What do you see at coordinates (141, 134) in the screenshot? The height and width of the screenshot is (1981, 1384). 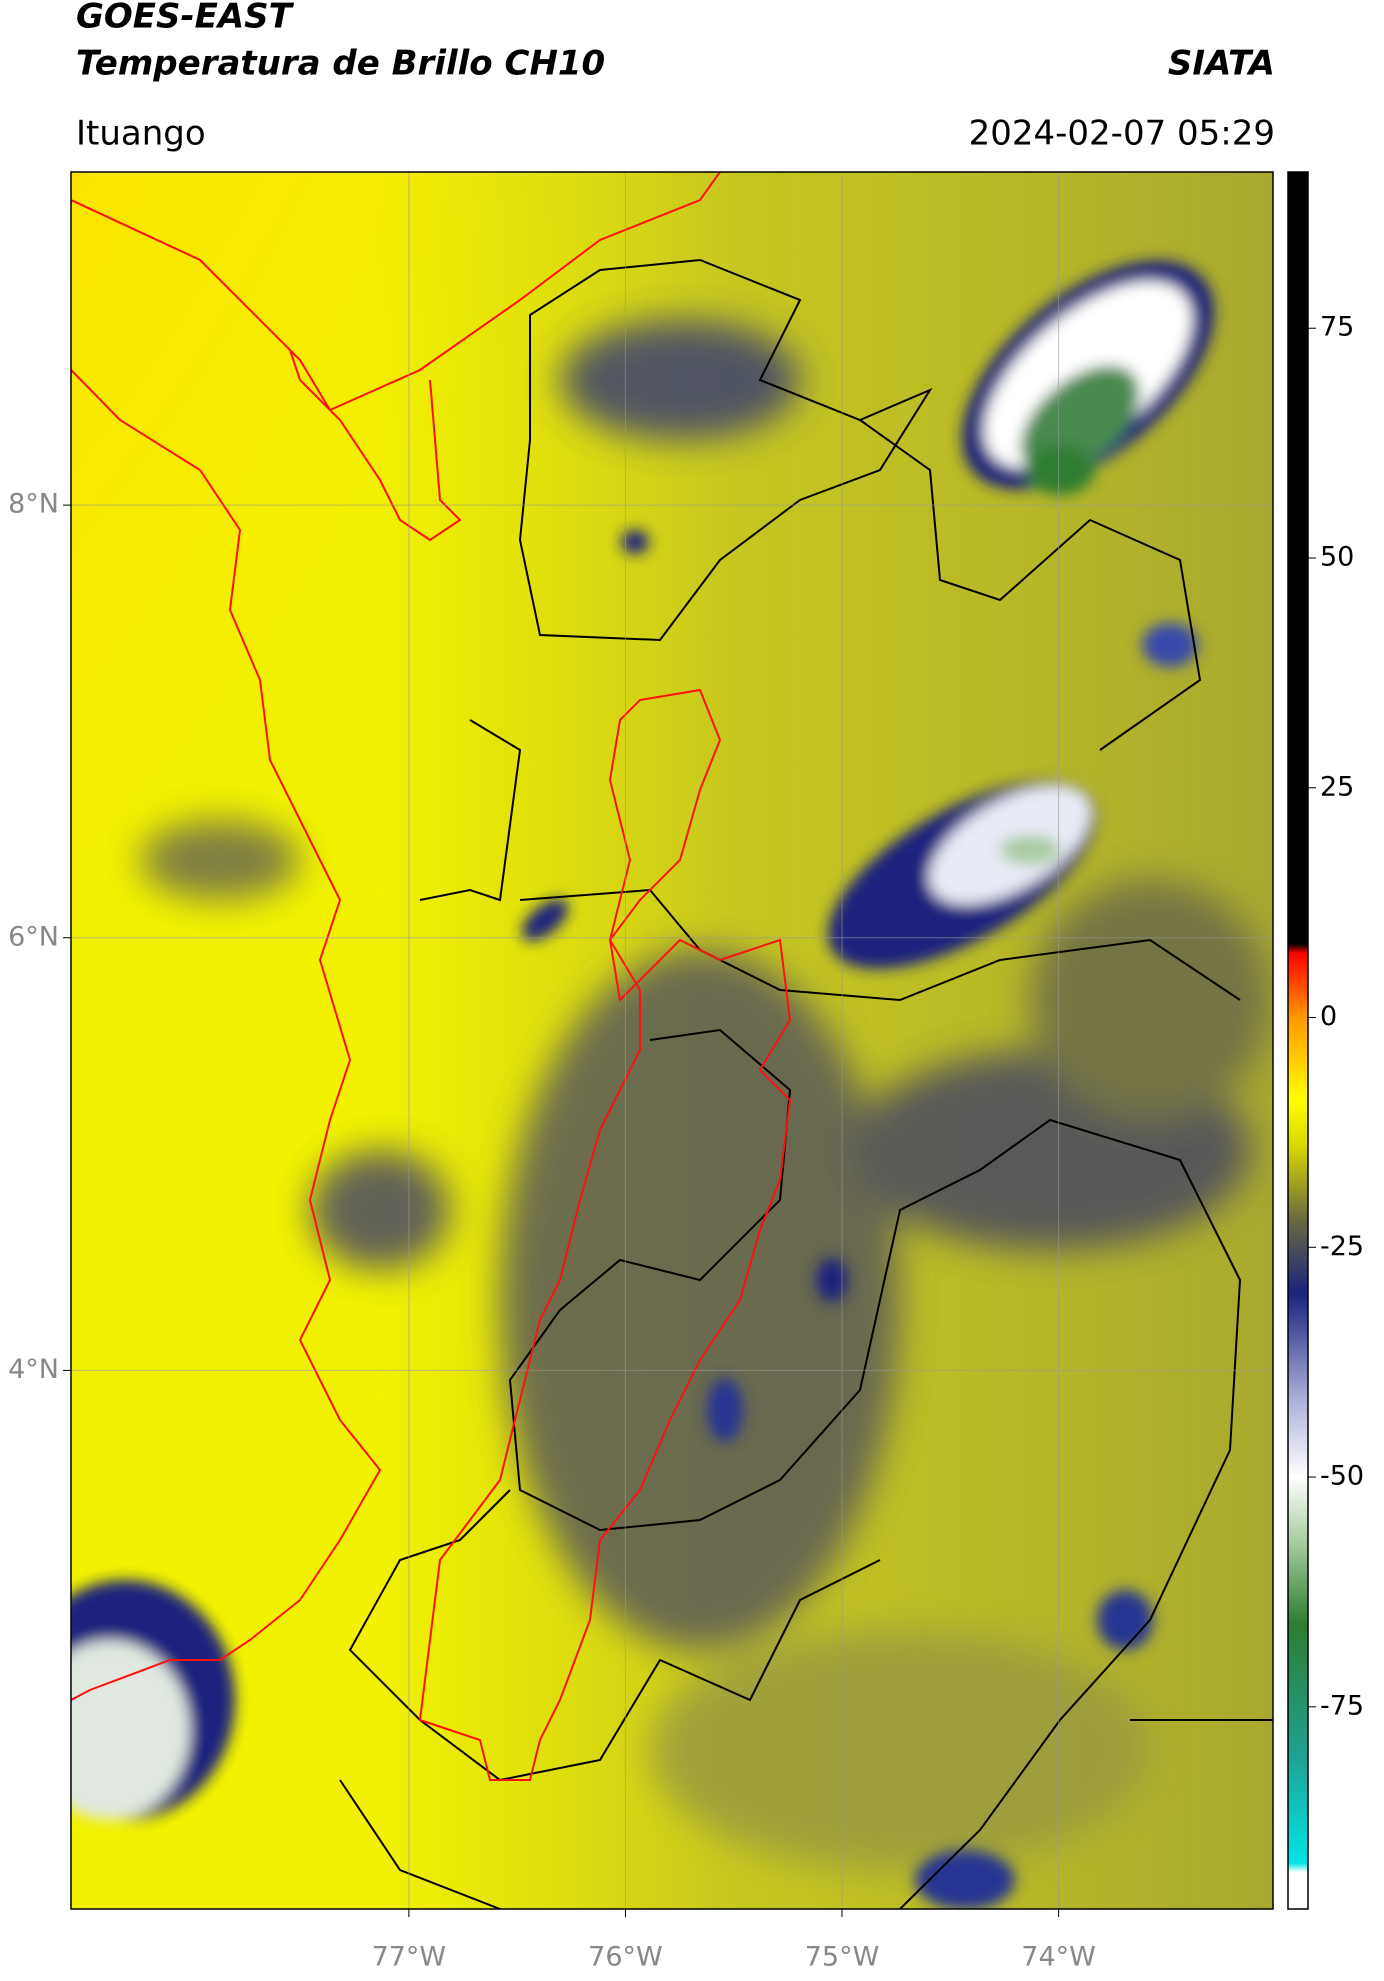 I see `location: Ituango` at bounding box center [141, 134].